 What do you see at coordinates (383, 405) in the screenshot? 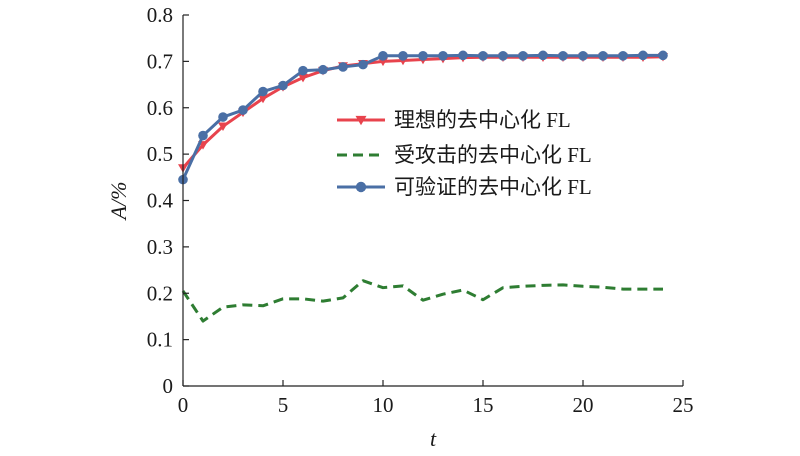
I see `x-tick-label: 10` at bounding box center [383, 405].